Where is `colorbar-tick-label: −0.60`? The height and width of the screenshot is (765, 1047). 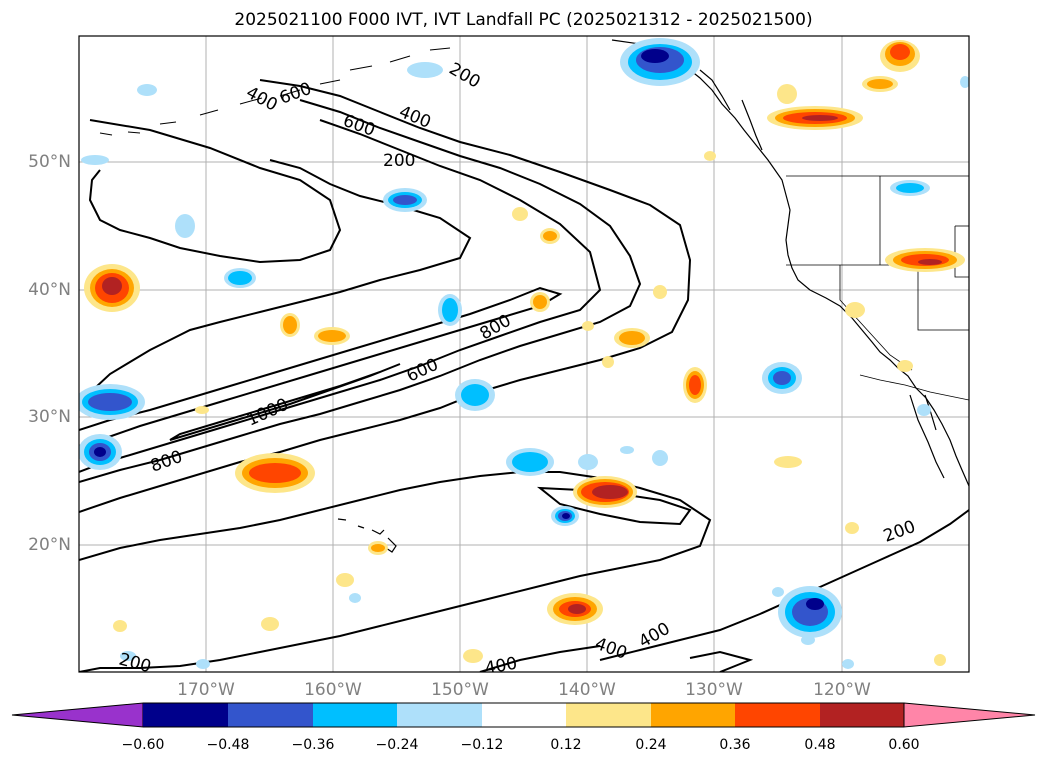
colorbar-tick-label: −0.60 is located at coordinates (143, 745).